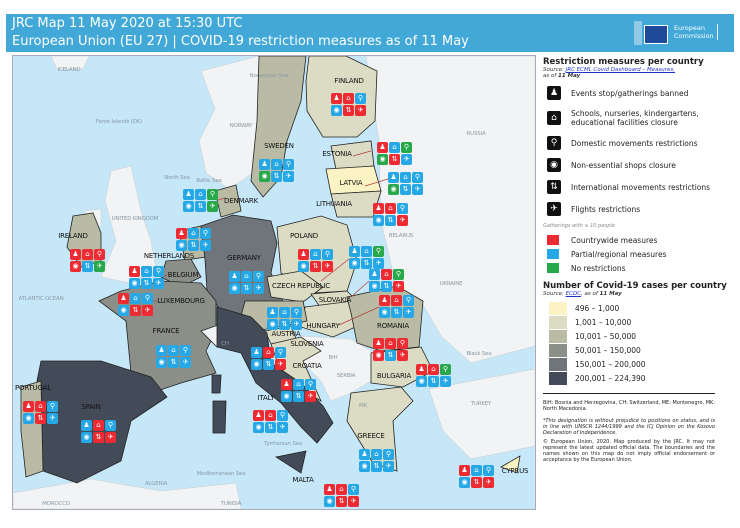 The height and width of the screenshot is (528, 740). I want to click on asof-text: as of, so click(551, 76).